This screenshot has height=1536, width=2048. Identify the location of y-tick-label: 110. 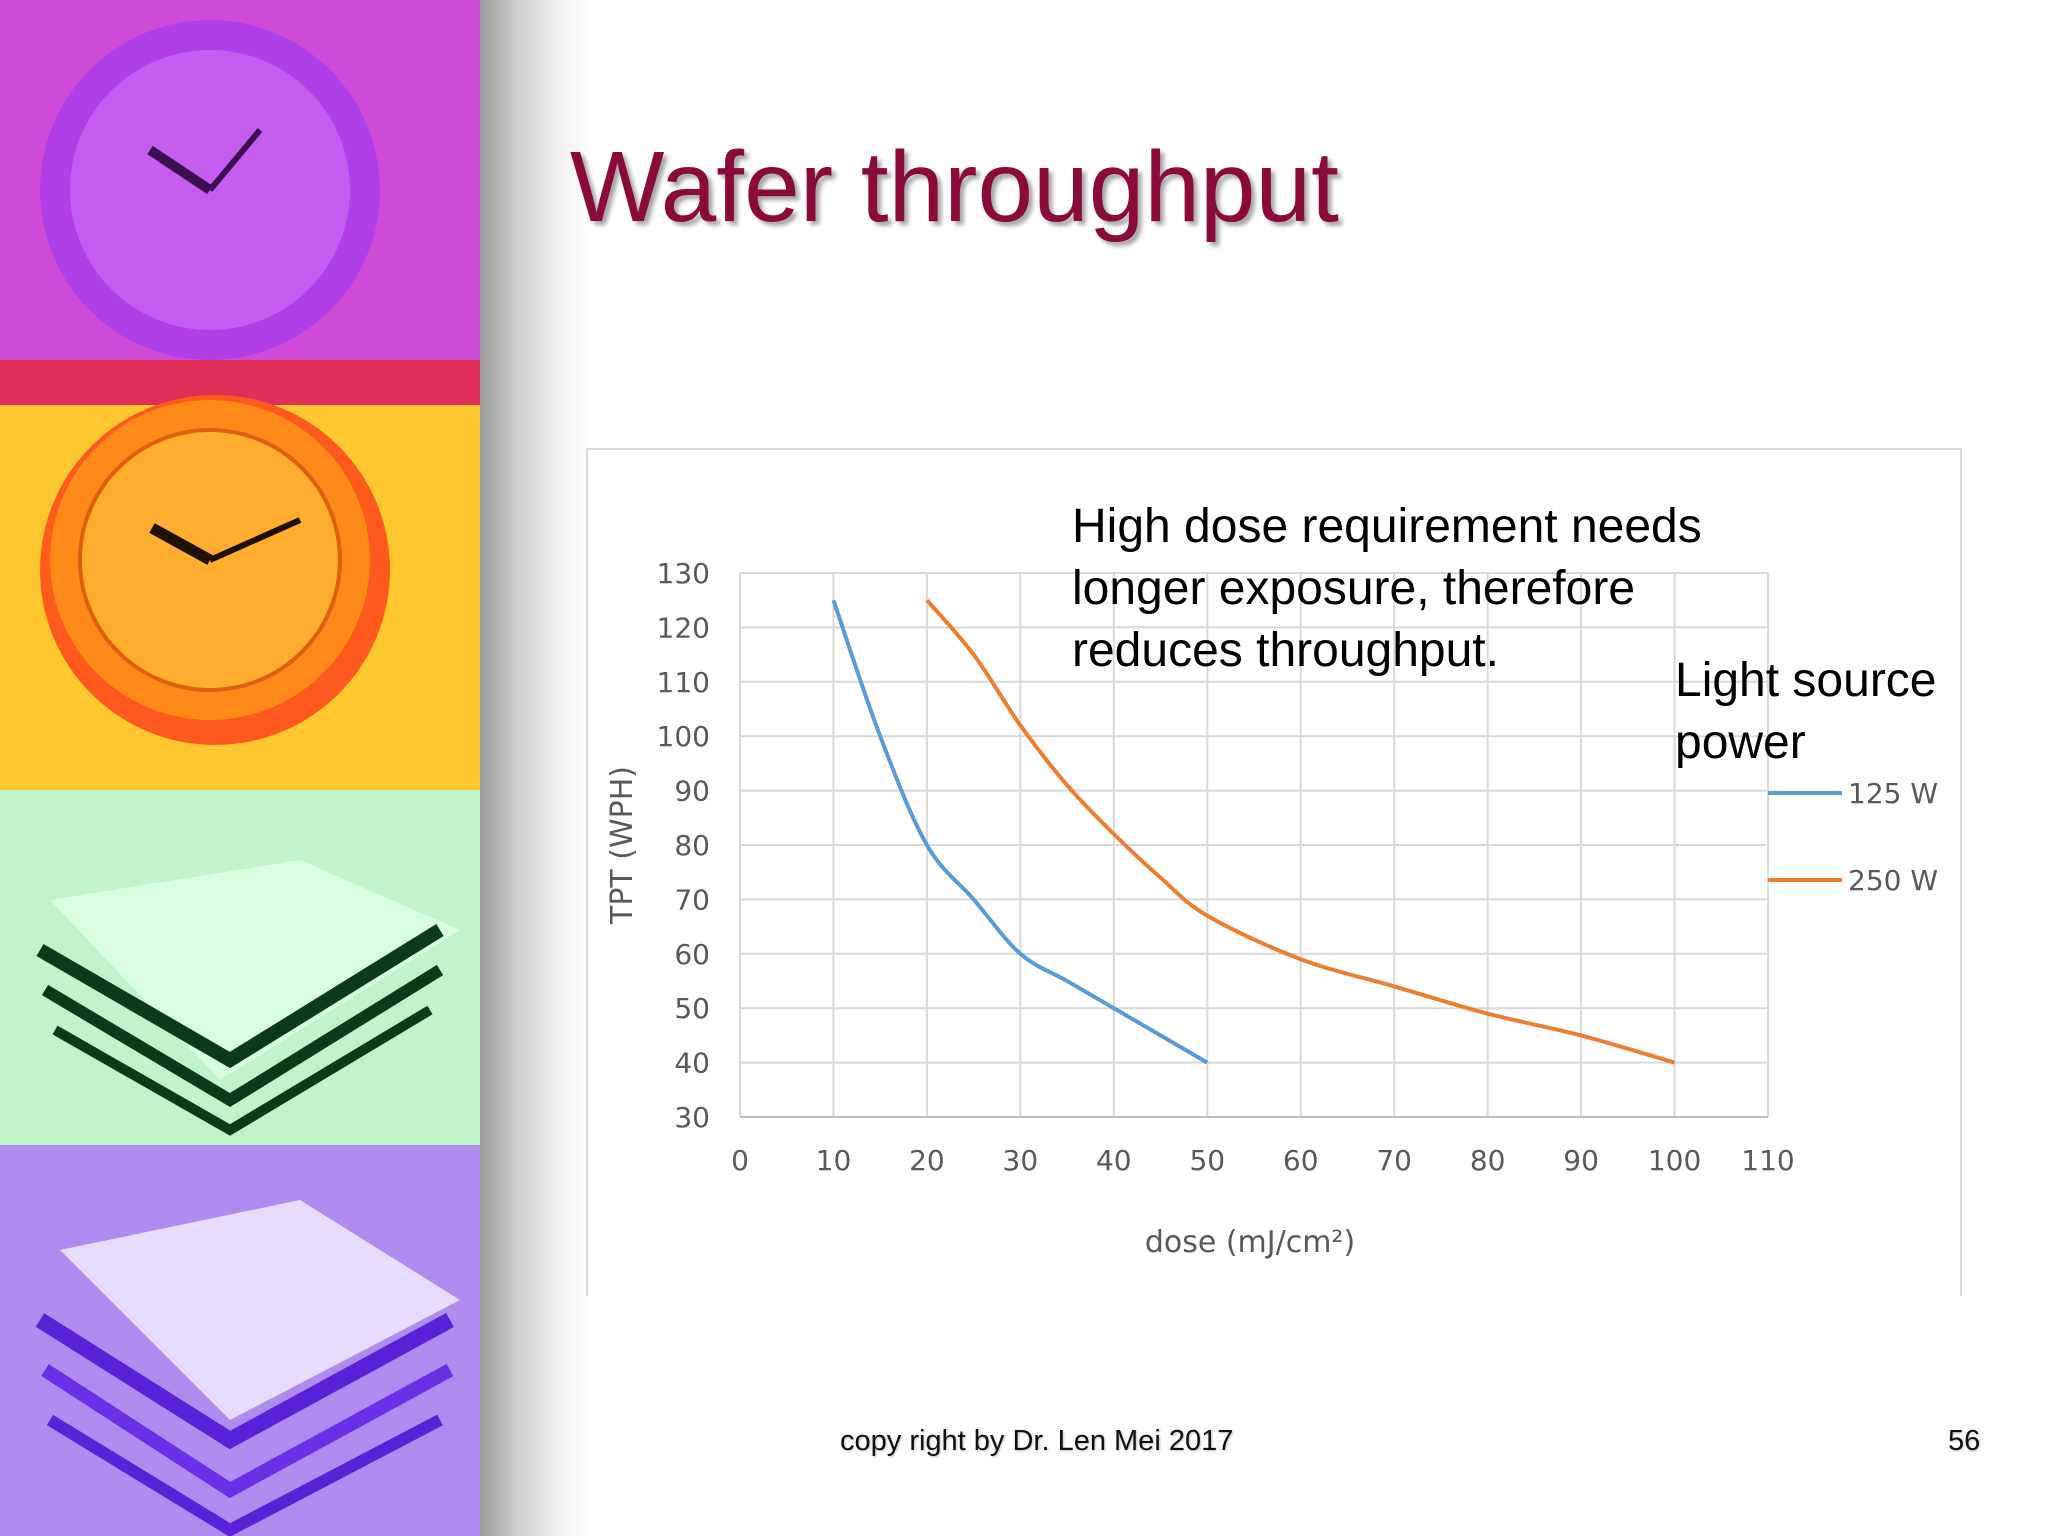
(683, 682).